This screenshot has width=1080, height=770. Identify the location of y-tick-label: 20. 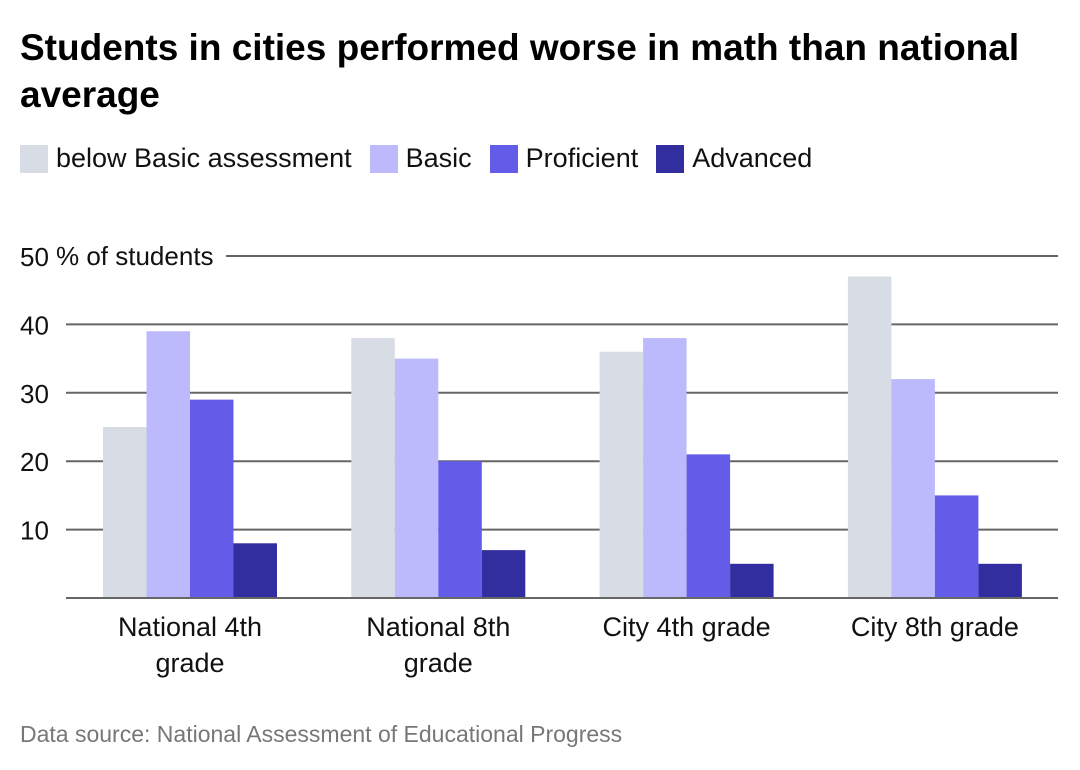
(34, 462).